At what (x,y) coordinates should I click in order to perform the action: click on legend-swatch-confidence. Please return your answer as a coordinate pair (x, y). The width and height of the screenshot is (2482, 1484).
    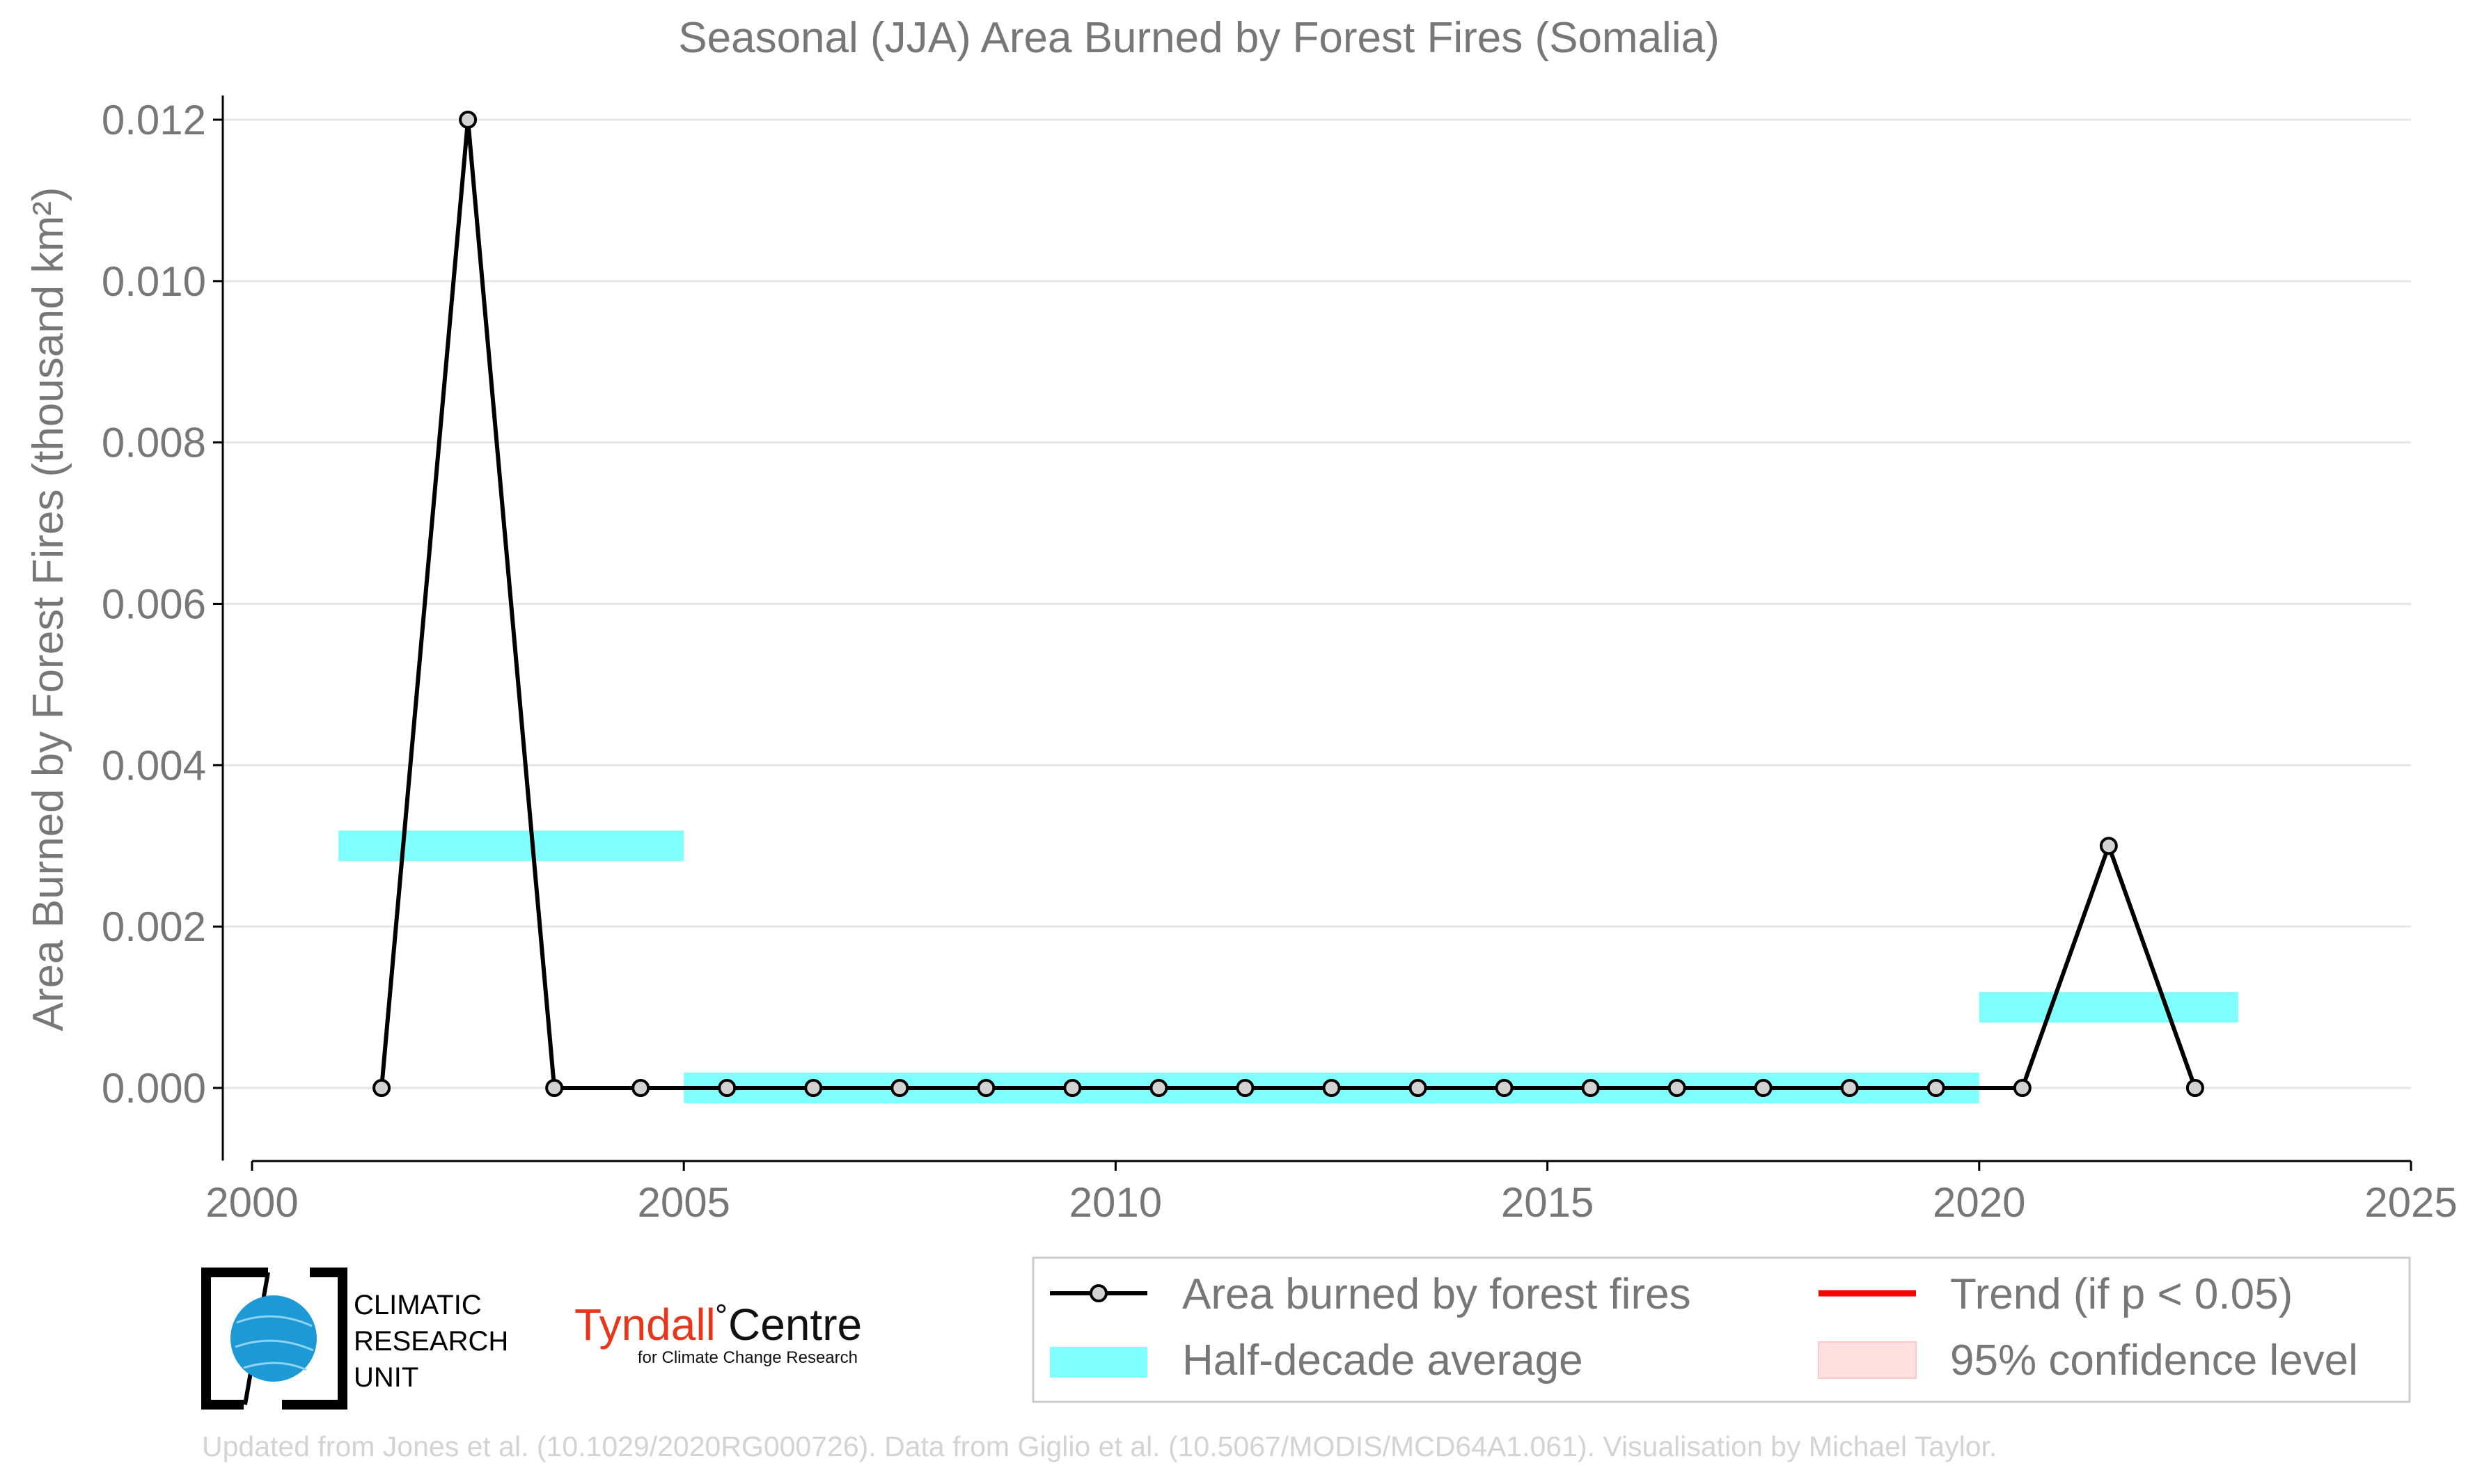
    Looking at the image, I should click on (1867, 1360).